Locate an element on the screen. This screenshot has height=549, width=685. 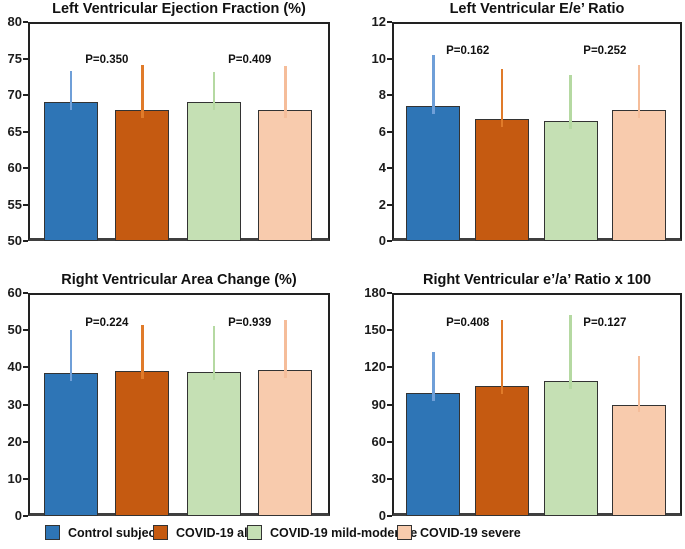
legend-item-covid-19-severe: COVID-19 severe is located at coordinates (459, 532).